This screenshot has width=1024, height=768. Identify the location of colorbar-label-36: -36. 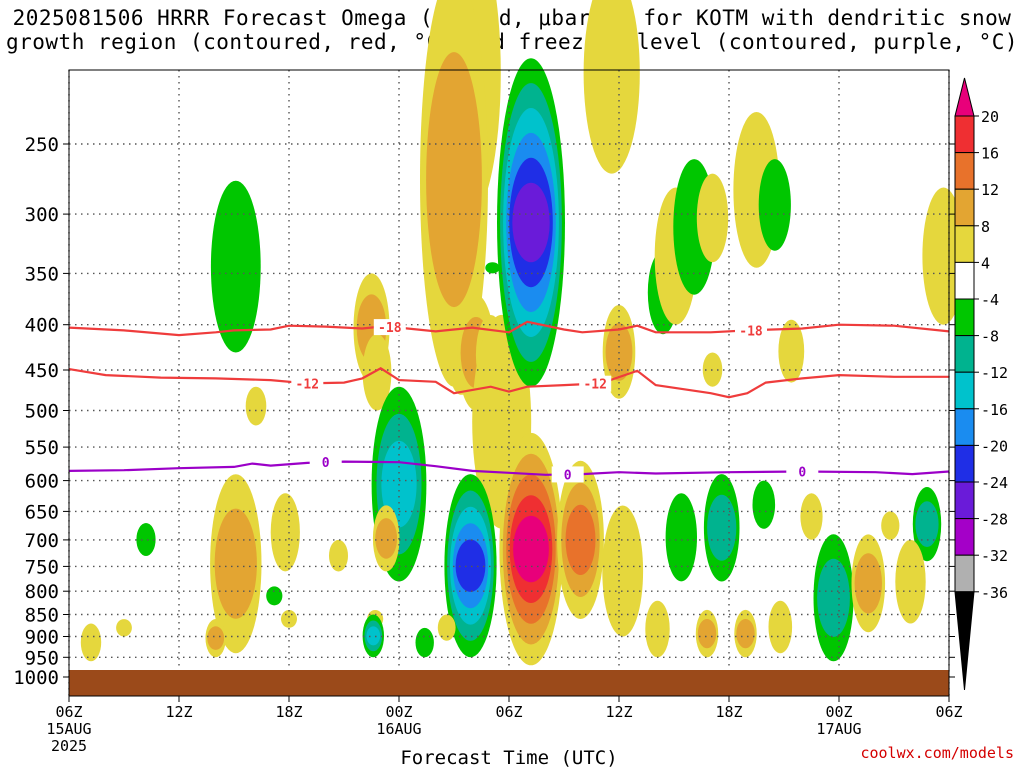
(994, 593).